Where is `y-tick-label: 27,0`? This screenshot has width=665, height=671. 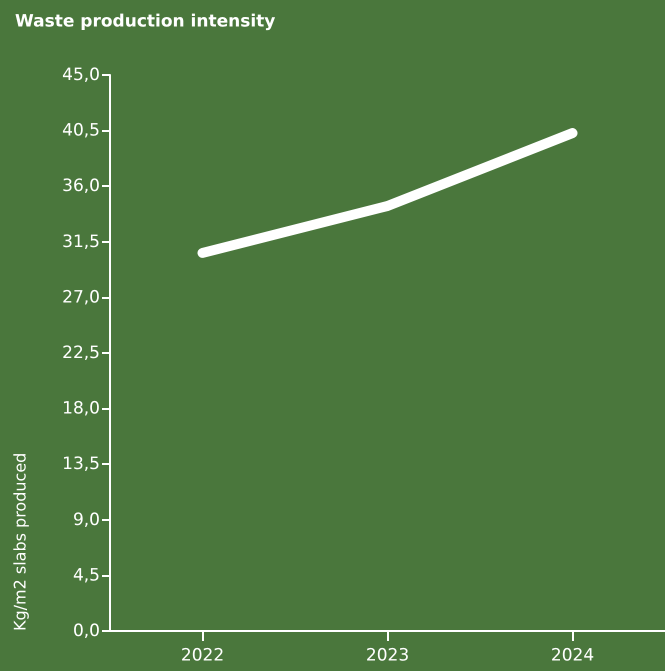
y-tick-label: 27,0 is located at coordinates (81, 297).